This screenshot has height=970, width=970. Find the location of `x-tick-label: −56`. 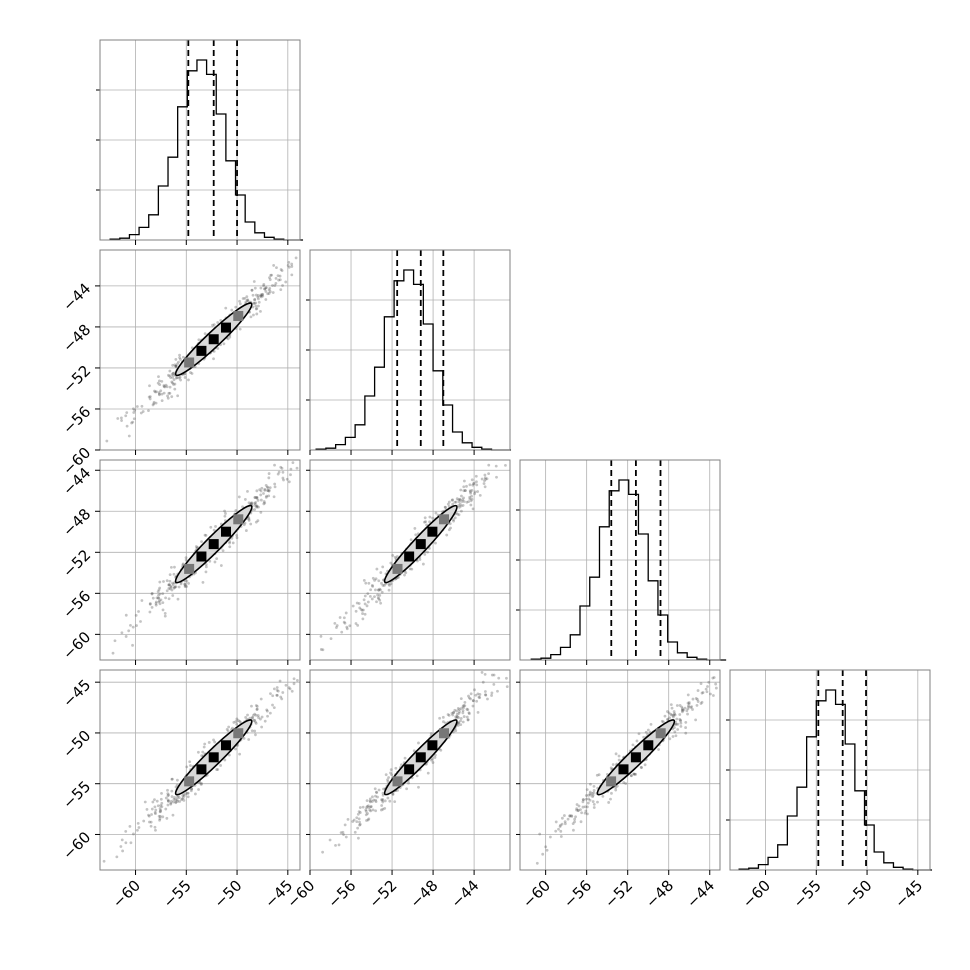

x-tick-label: −56 is located at coordinates (341, 893).